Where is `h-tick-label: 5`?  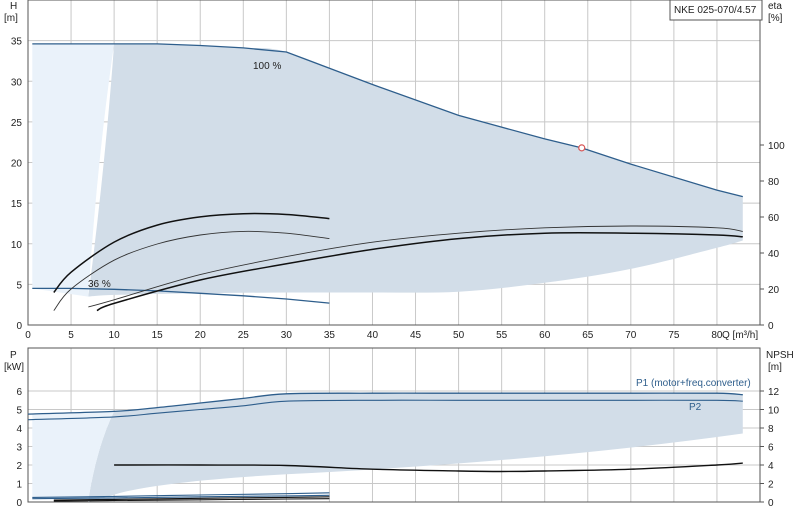 h-tick-label: 5 is located at coordinates (19, 285).